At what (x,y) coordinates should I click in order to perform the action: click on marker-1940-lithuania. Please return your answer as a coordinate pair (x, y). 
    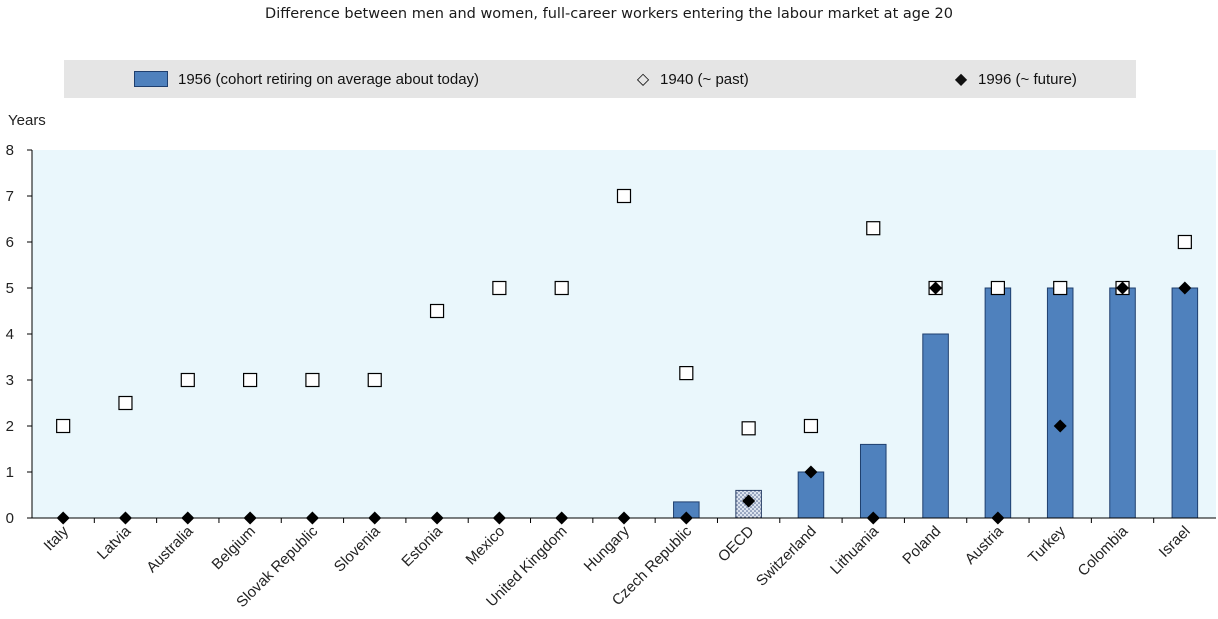
    Looking at the image, I should click on (873, 228).